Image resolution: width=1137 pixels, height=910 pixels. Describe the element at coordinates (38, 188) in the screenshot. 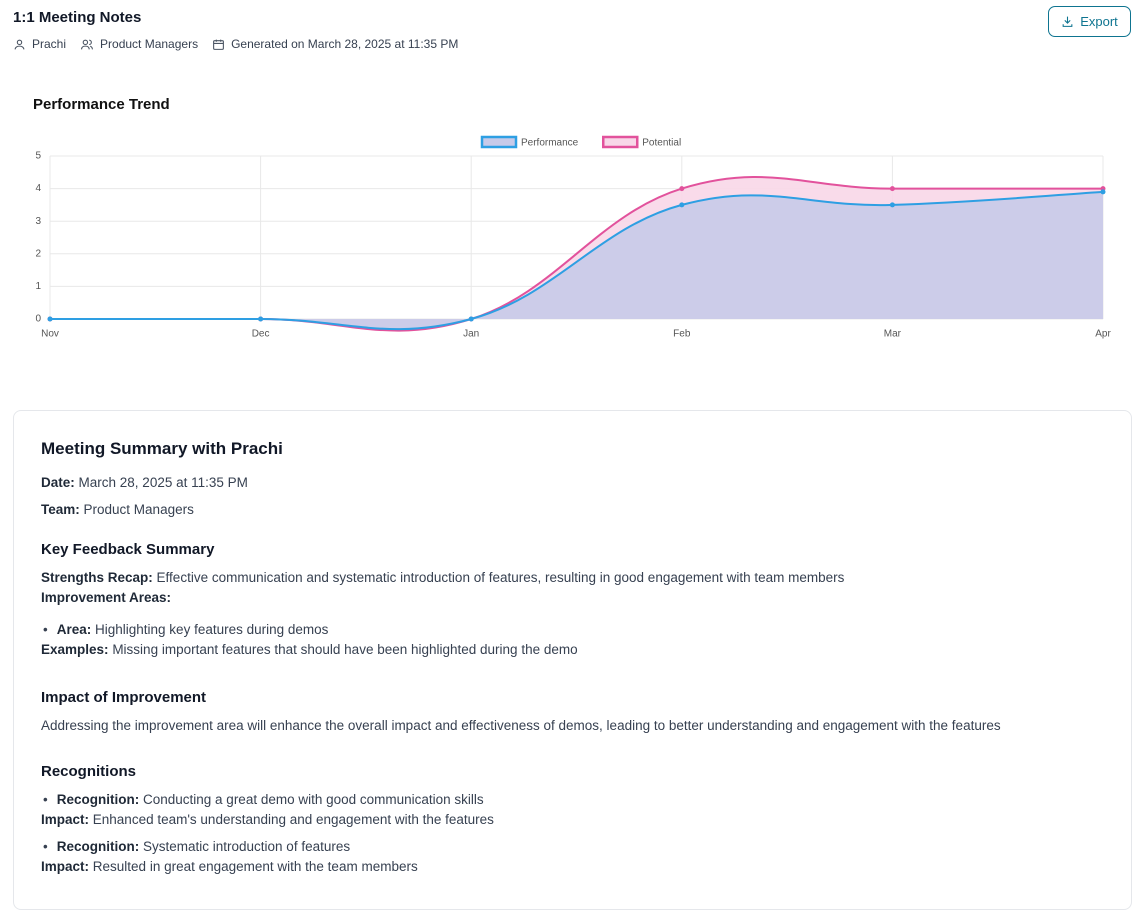

I see `y-tick-label: 4` at that location.